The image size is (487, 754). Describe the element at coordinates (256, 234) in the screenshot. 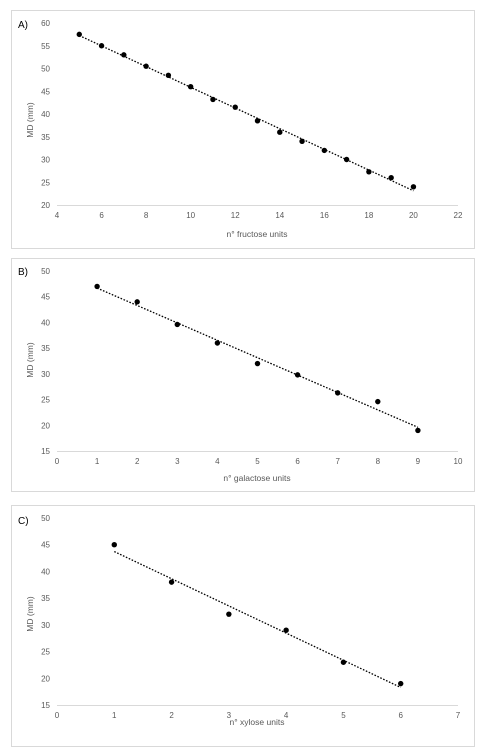

I see `x-axis-title: n° fructose units` at that location.